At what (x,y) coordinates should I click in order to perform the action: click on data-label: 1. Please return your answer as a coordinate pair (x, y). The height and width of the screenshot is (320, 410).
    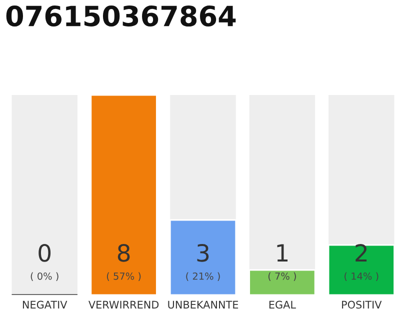
    Looking at the image, I should click on (282, 253).